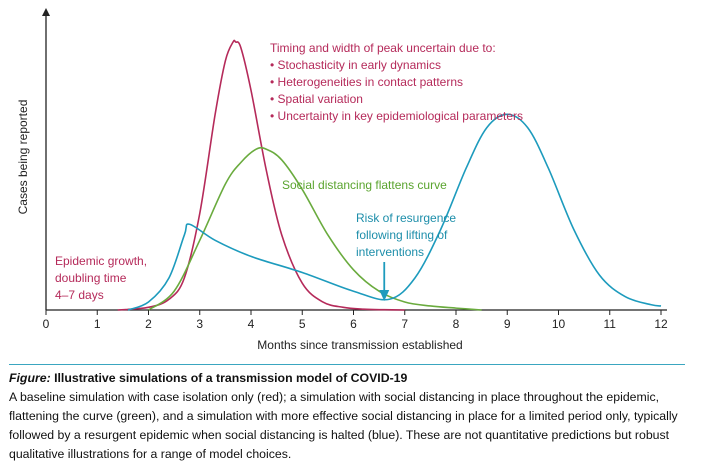 The image size is (702, 464). I want to click on x-tick-label: 5, so click(302, 324).